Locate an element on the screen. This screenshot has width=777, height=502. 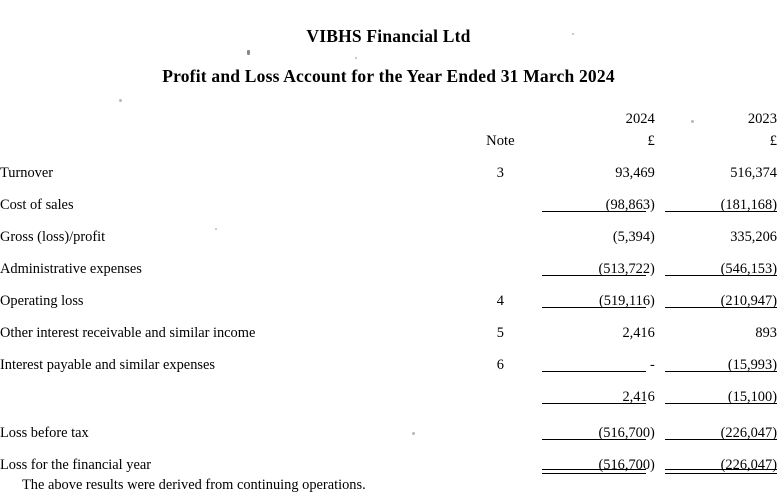
row-value-2023: 893 is located at coordinates (766, 333).